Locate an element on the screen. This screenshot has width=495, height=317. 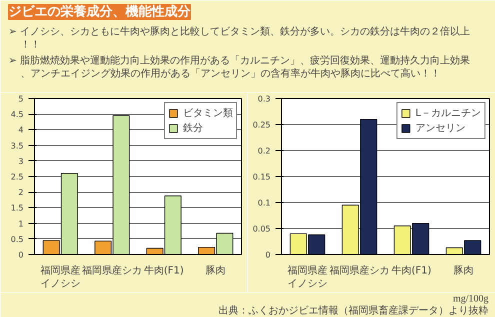
legend-label: アンセリン is located at coordinates (440, 128).